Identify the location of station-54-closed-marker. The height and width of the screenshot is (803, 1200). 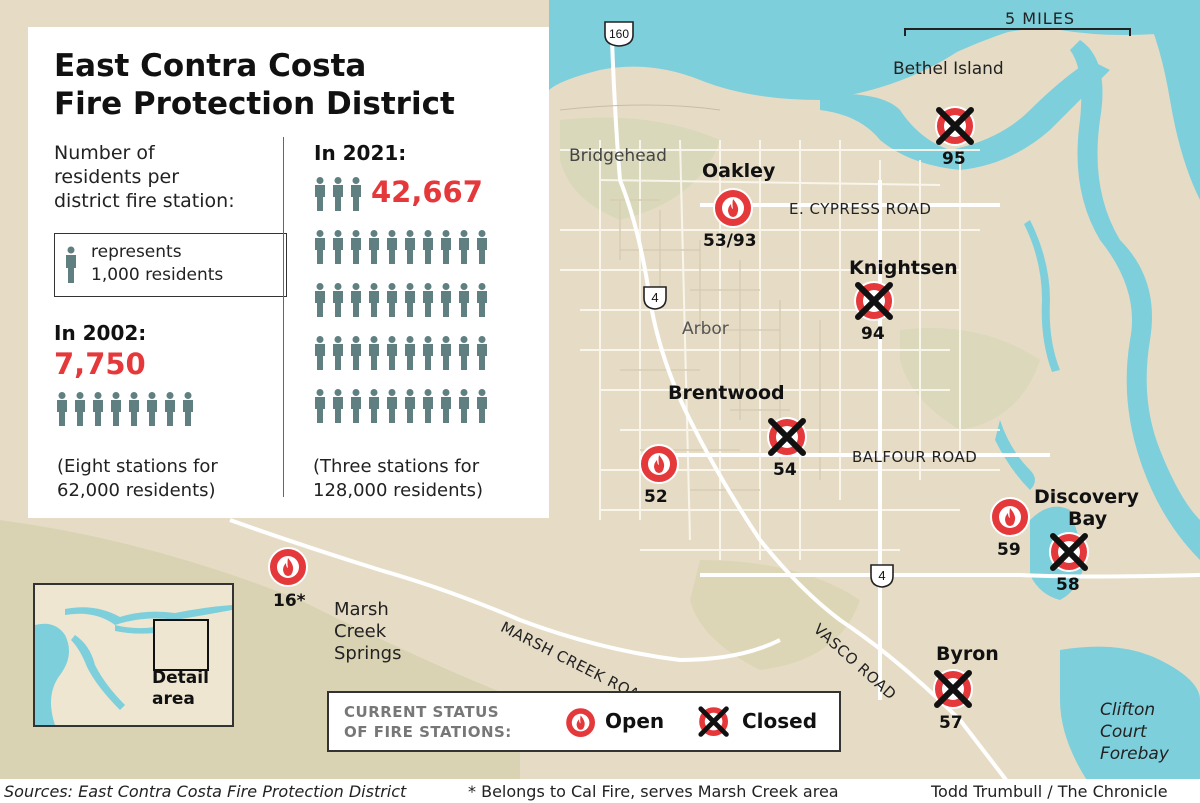
(787, 439).